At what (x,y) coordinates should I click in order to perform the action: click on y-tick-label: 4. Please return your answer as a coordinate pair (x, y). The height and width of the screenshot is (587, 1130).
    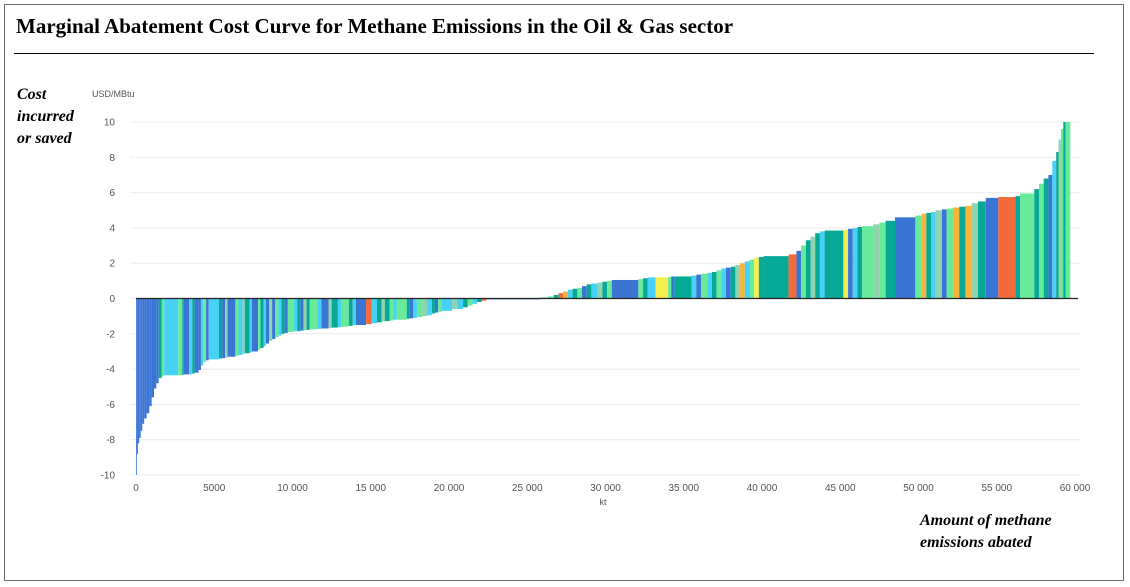
    Looking at the image, I should click on (112, 228).